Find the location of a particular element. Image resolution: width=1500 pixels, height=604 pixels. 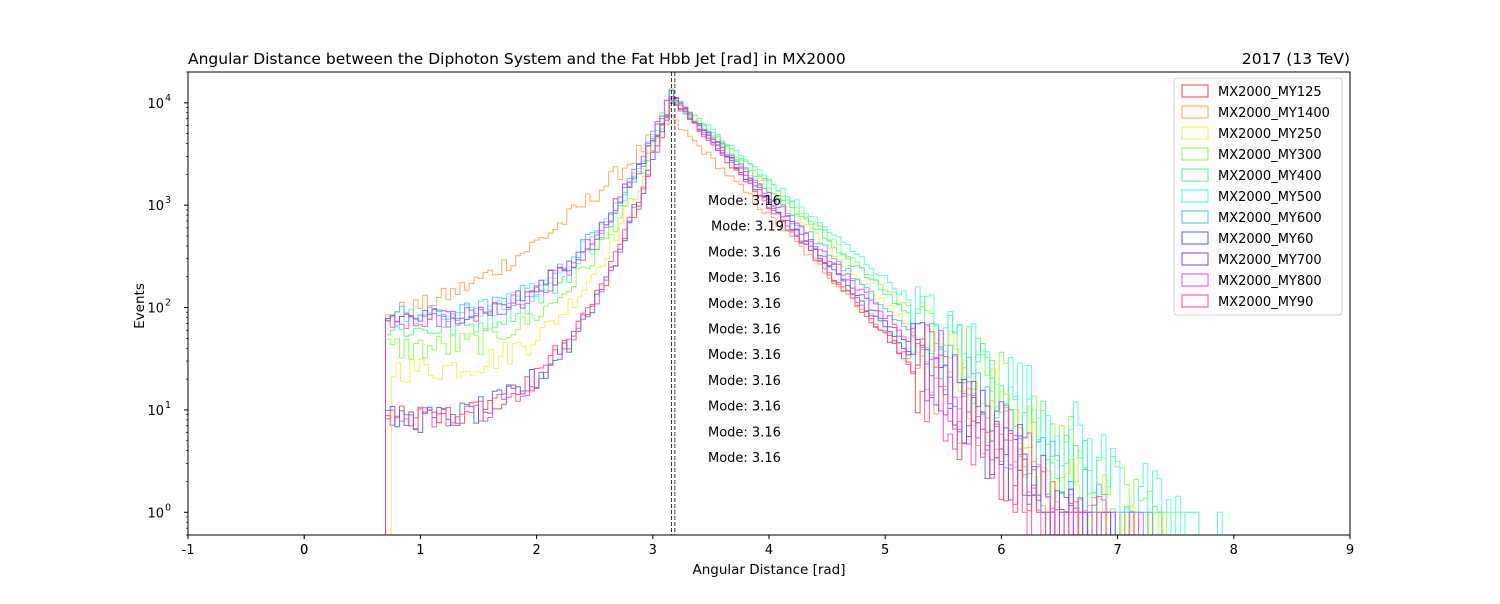

legend-label: MX2000_MY700 is located at coordinates (1270, 260).